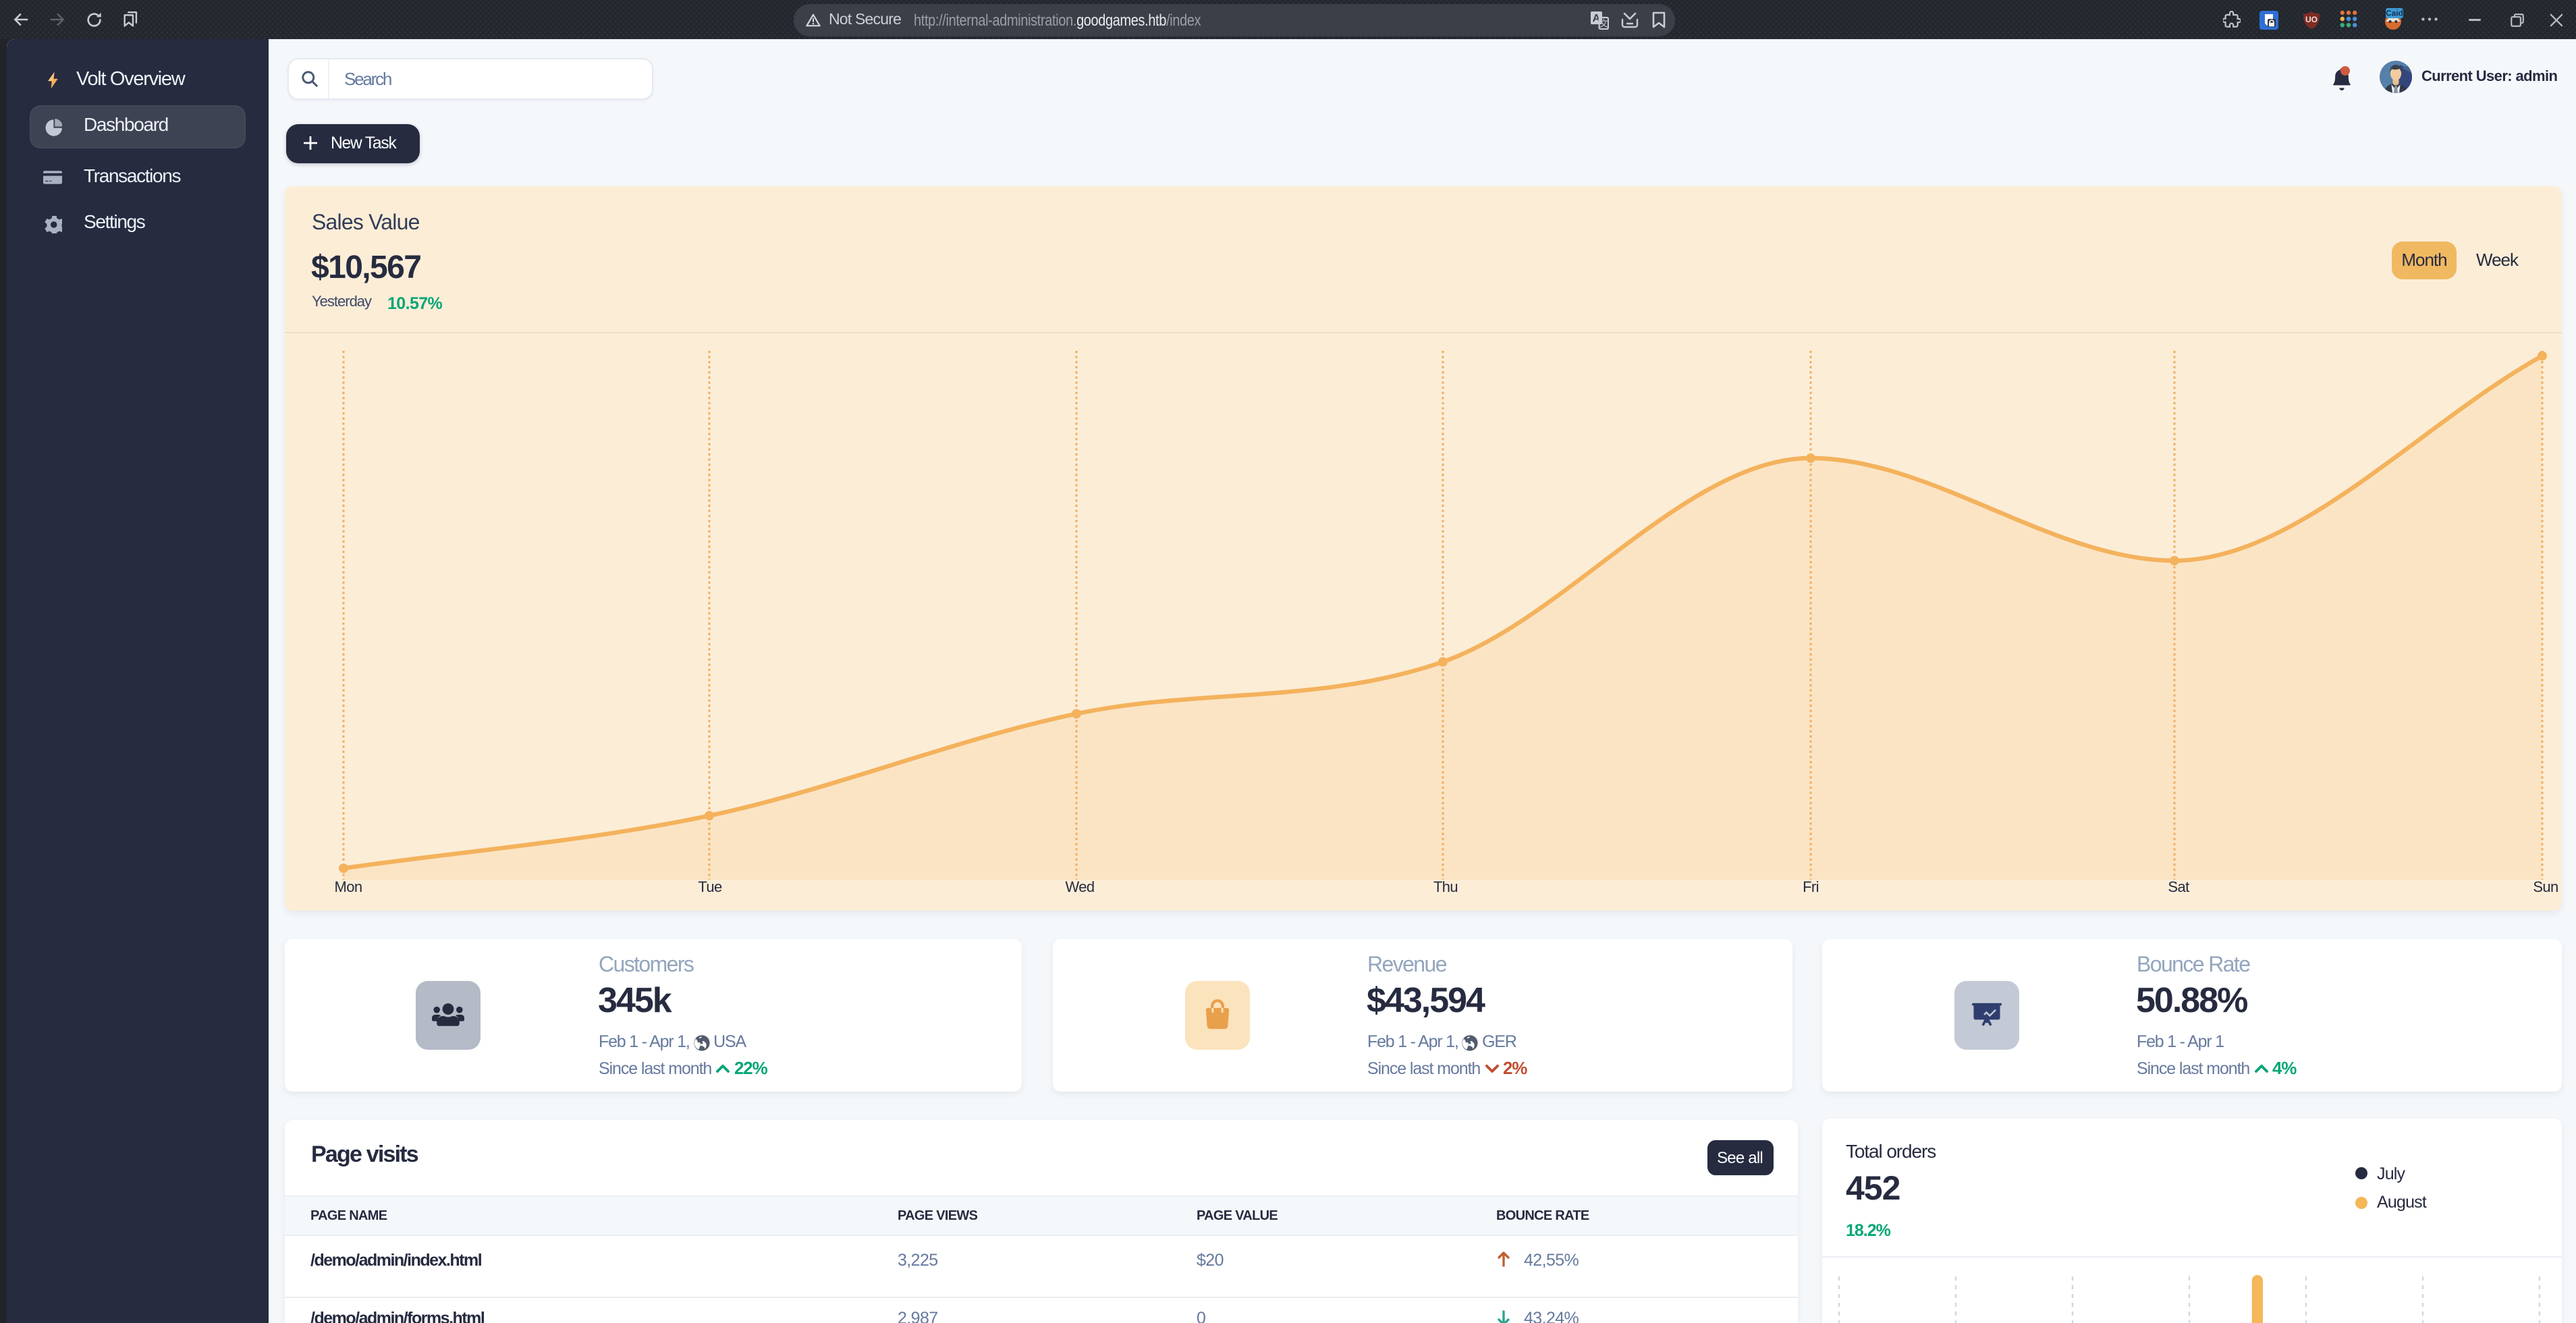  Describe the element at coordinates (2394, 13) in the screenshot. I see `svg-text: Caid` at that location.